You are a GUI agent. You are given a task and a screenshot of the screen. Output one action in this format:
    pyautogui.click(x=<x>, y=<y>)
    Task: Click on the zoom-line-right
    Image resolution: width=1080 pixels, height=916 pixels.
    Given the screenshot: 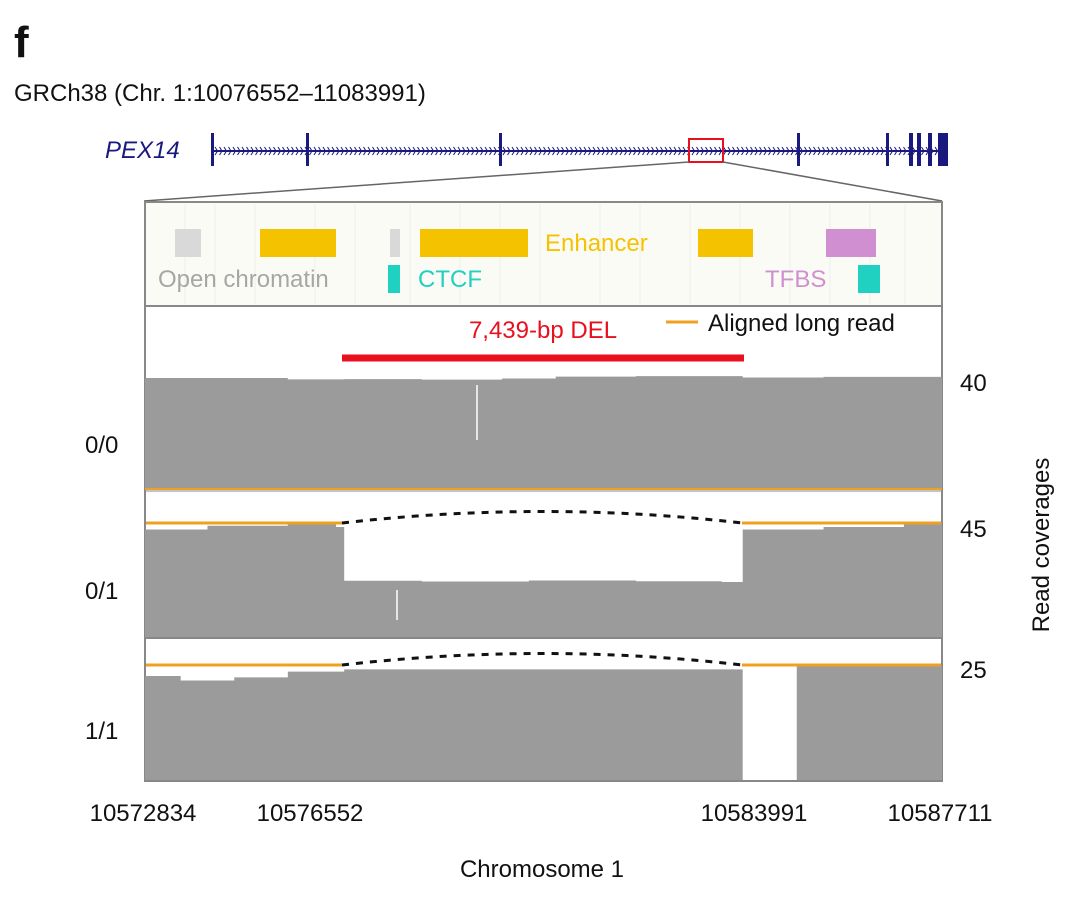 What is the action you would take?
    pyautogui.click(x=832, y=181)
    